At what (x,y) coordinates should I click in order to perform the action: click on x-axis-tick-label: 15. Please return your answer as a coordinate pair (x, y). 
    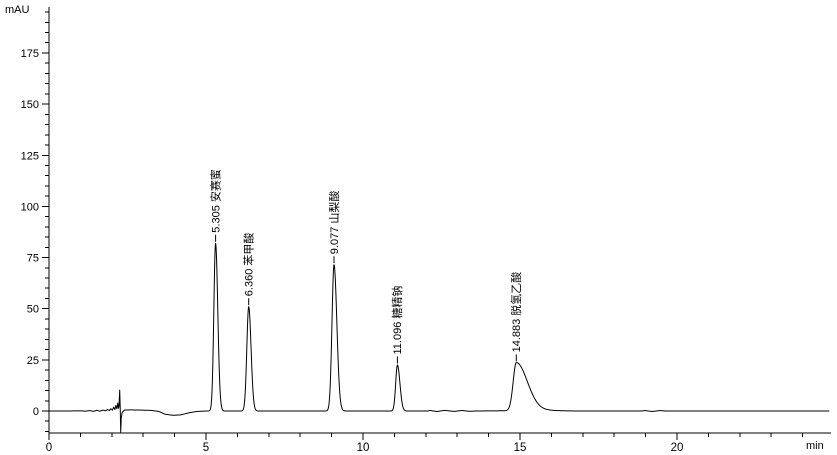
    Looking at the image, I should click on (520, 448).